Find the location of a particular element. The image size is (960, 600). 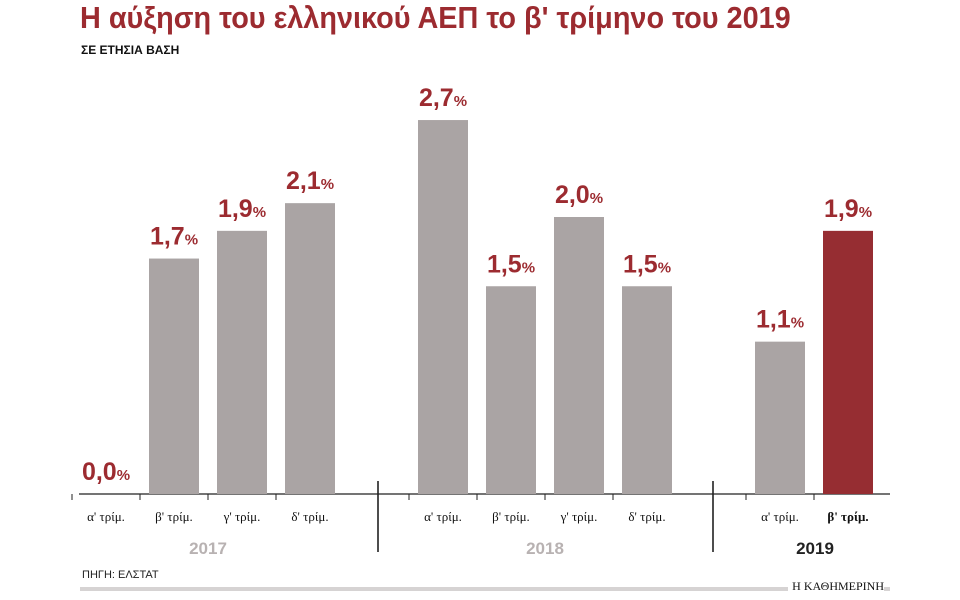

value-label-2017-q1: 0,0% is located at coordinates (106, 472).